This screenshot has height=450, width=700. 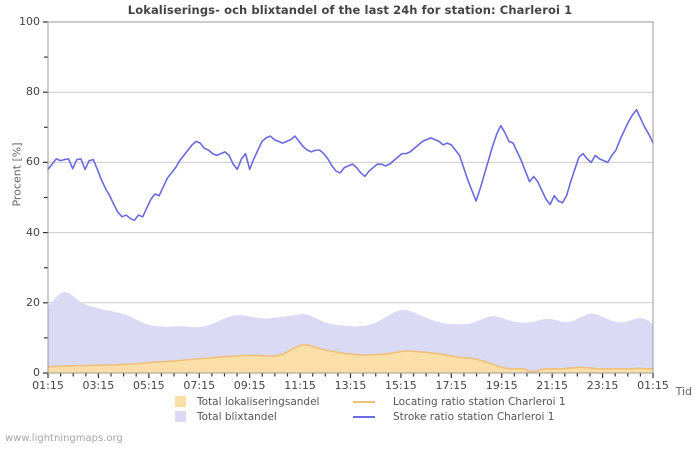 What do you see at coordinates (33, 162) in the screenshot?
I see `y-tick-label: 60` at bounding box center [33, 162].